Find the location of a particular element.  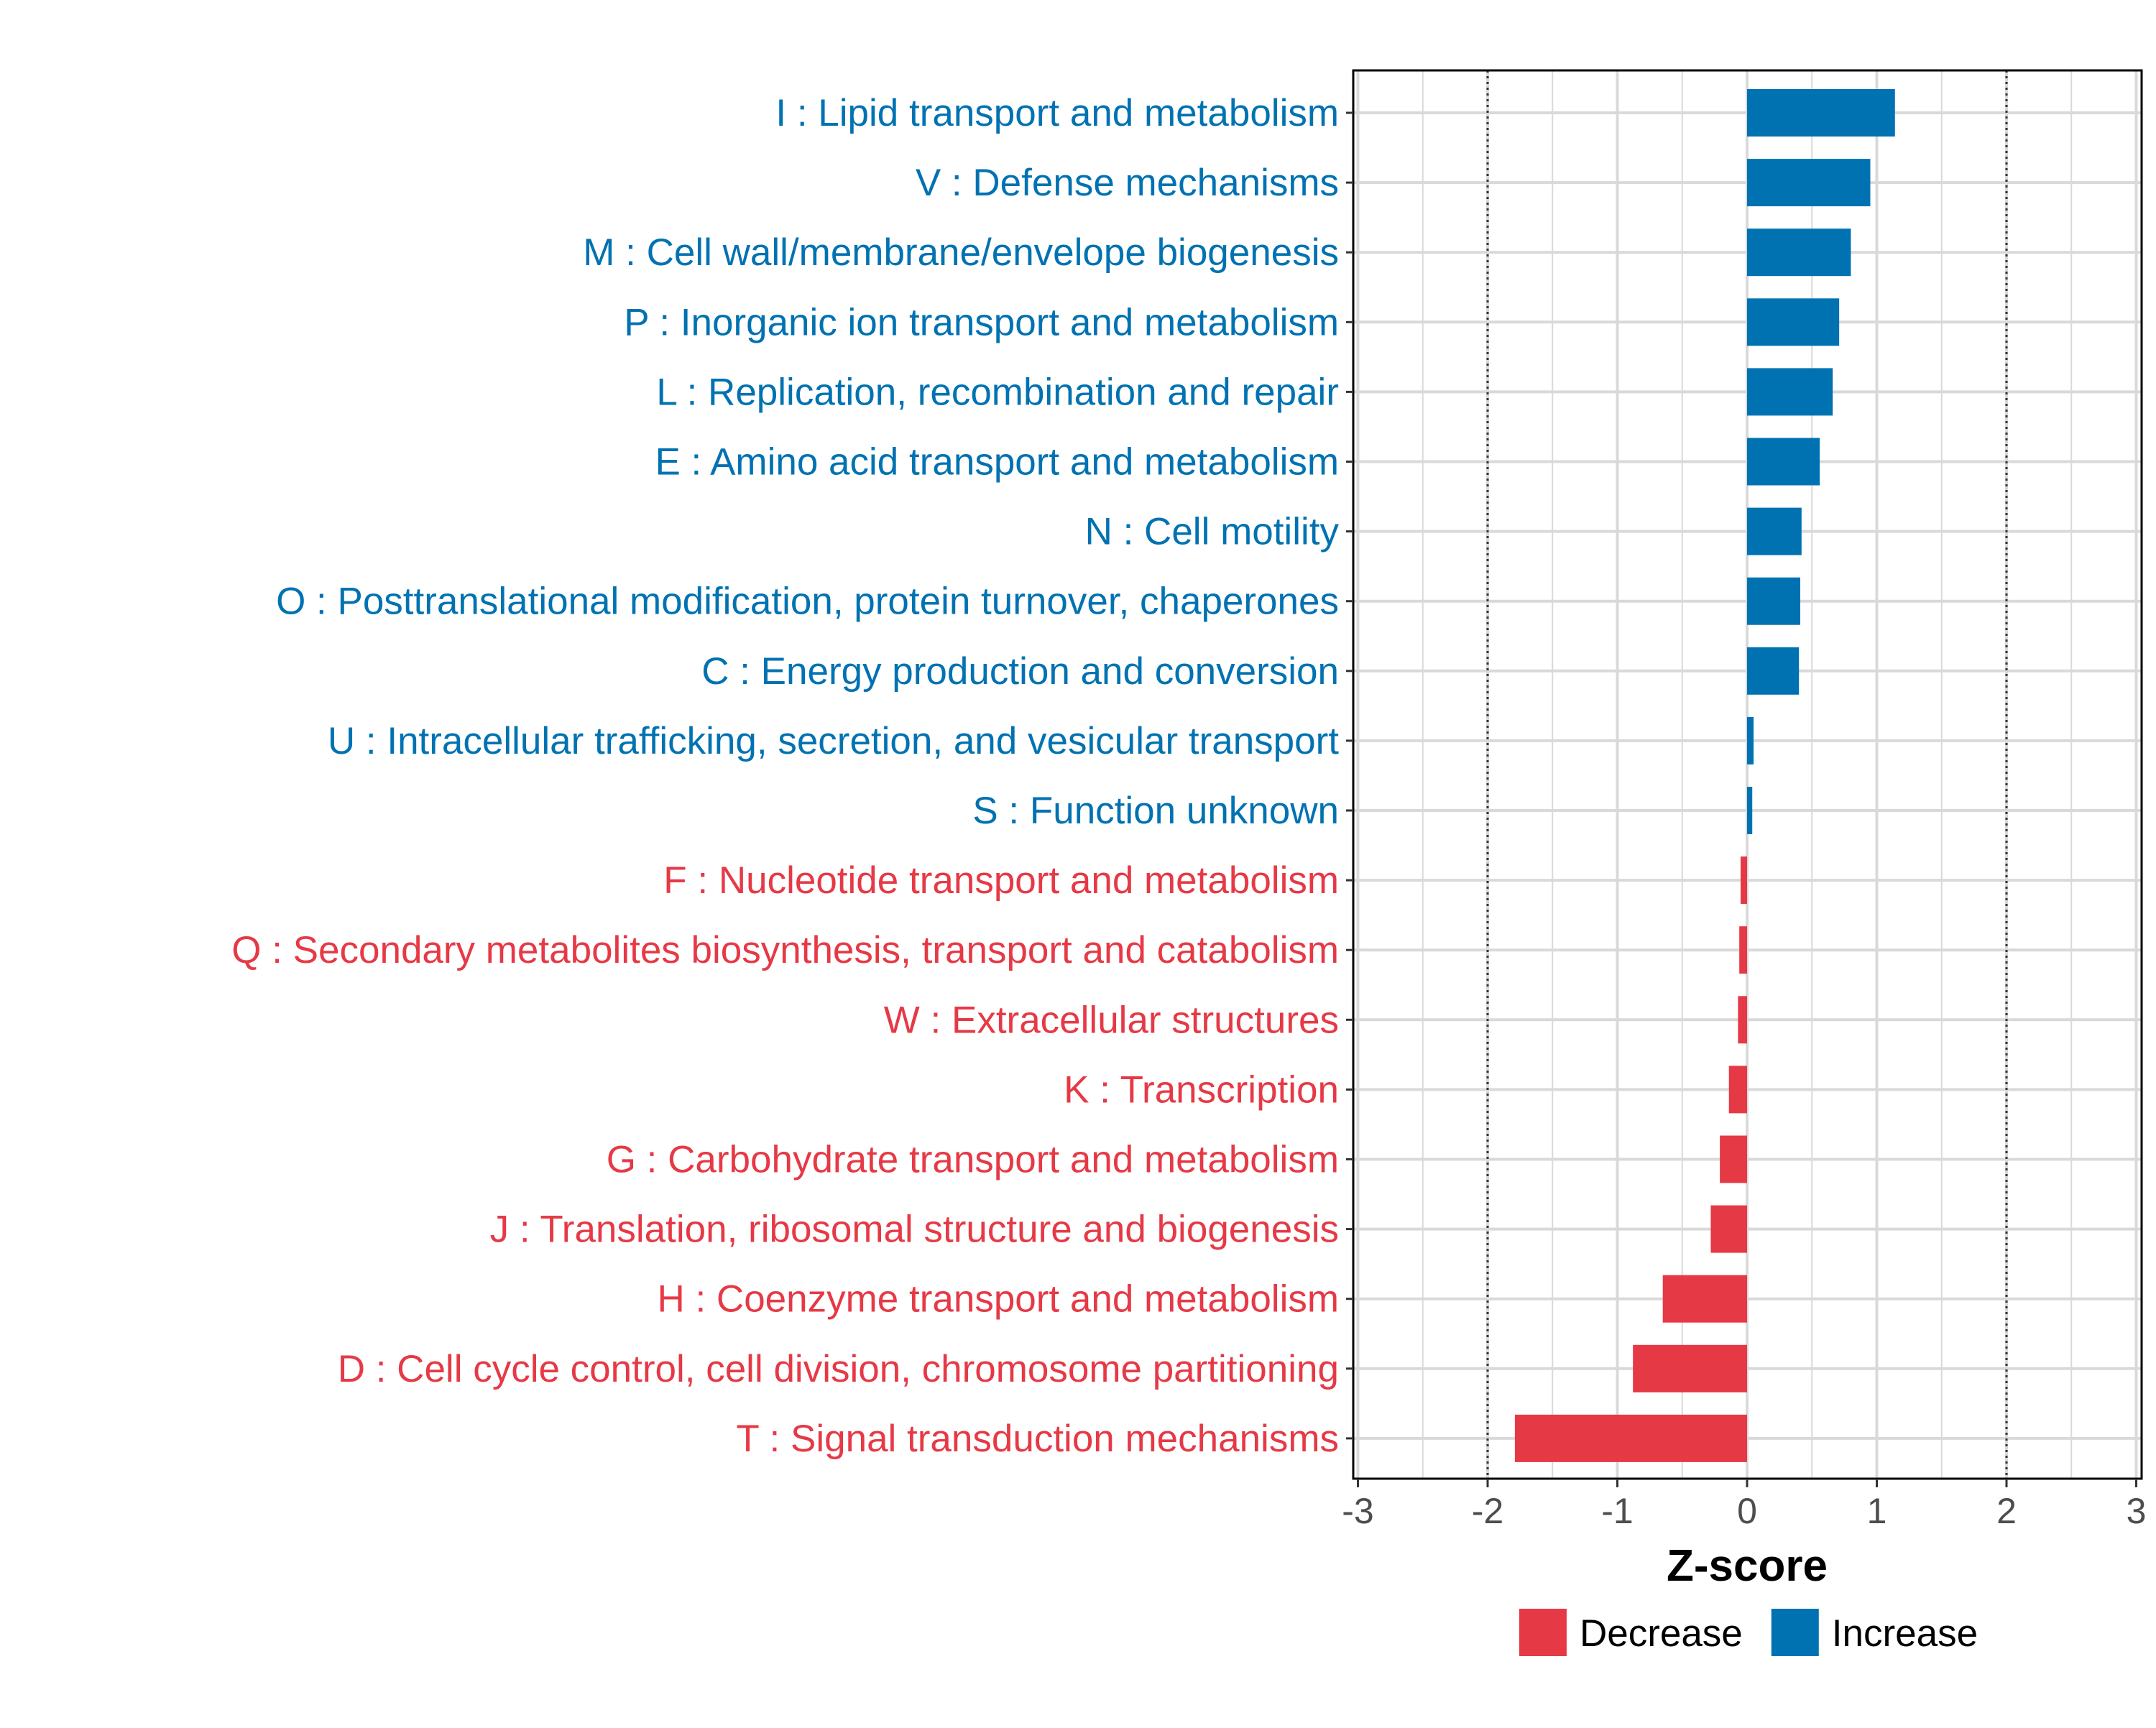

category-label: F : Nucleotide transport and metabolism is located at coordinates (1001, 880).